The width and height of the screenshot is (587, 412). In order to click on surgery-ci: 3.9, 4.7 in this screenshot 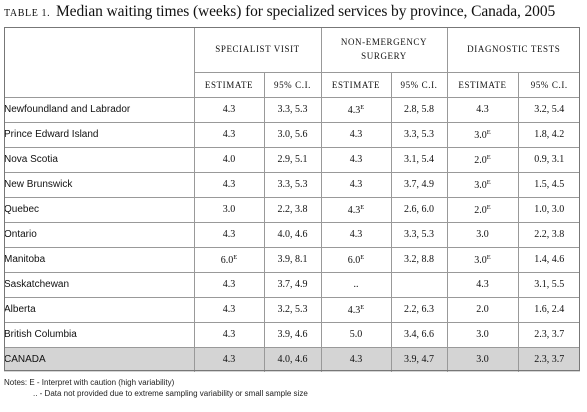, I will do `click(418, 359)`.